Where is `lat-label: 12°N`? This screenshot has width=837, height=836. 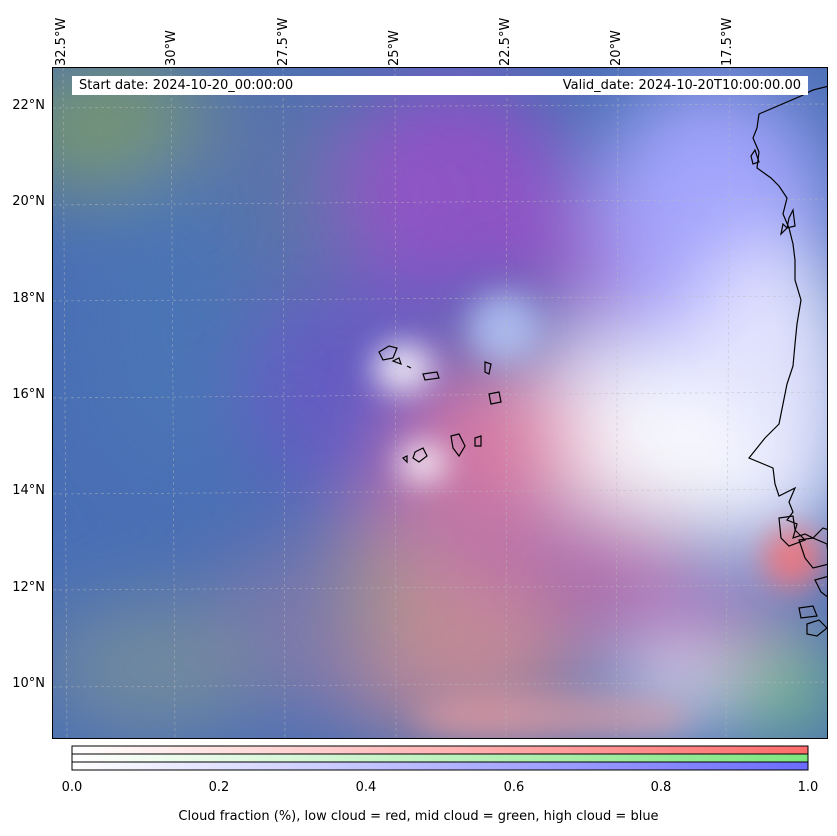 lat-label: 12°N is located at coordinates (28, 587).